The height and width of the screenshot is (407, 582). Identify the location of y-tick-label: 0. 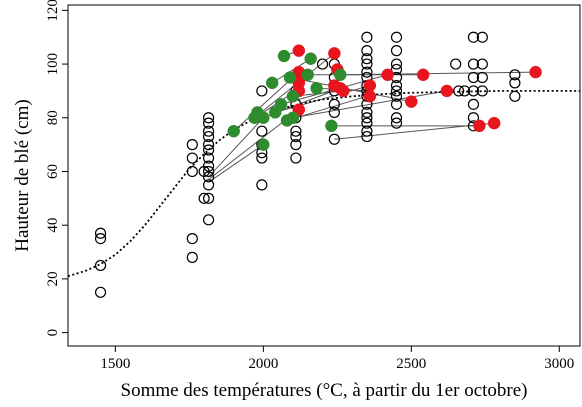
(53, 333).